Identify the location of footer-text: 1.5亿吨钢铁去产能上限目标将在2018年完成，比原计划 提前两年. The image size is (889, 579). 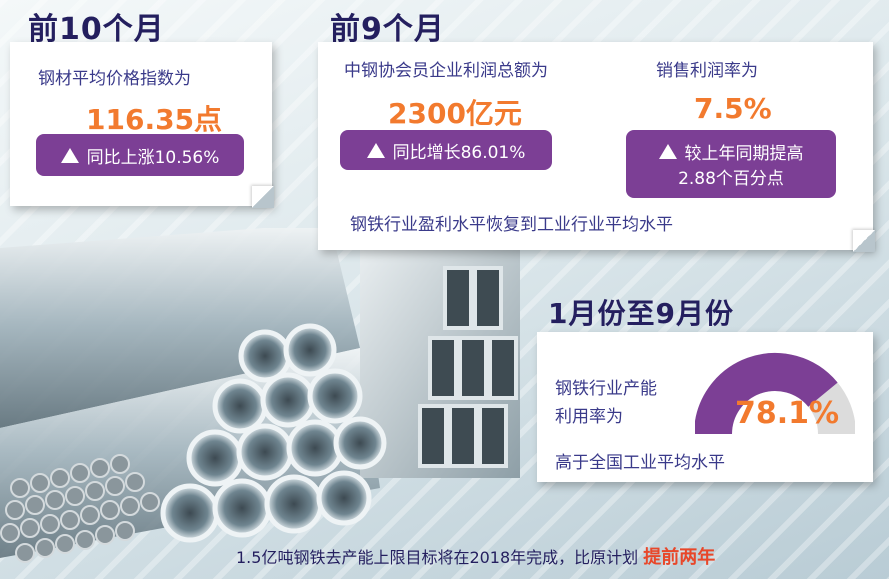
(475, 556).